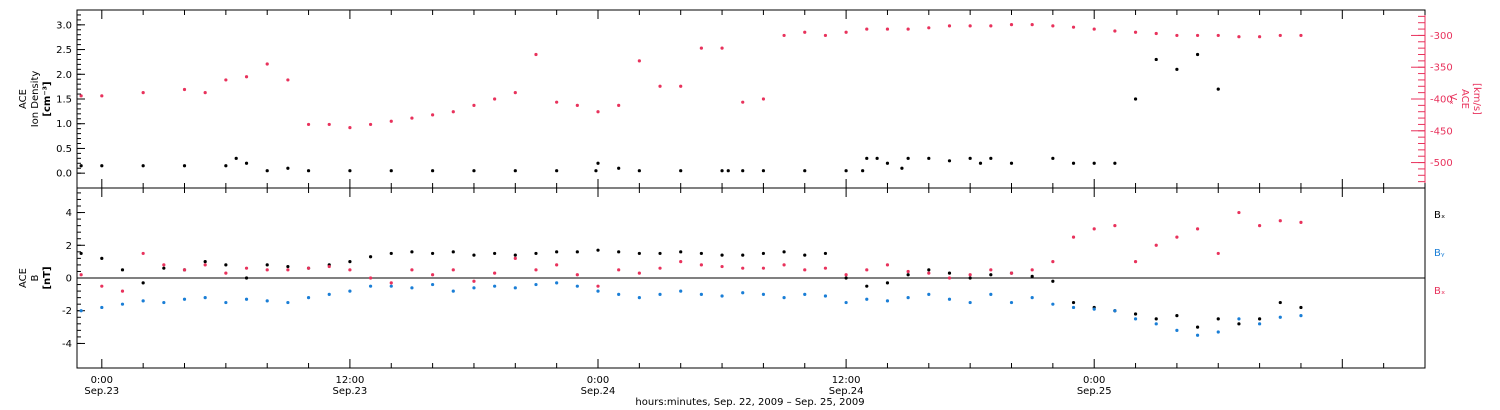  Describe the element at coordinates (67, 311) in the screenshot. I see `y-tick-label: -2` at that location.